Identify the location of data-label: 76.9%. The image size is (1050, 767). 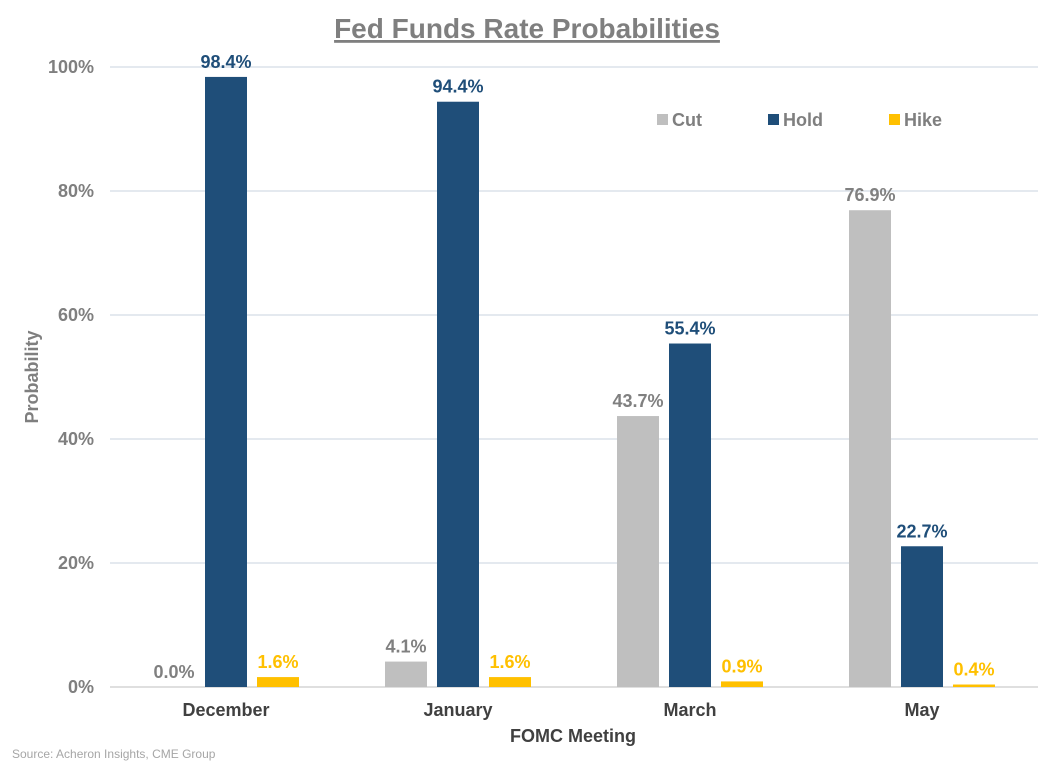
(869, 195).